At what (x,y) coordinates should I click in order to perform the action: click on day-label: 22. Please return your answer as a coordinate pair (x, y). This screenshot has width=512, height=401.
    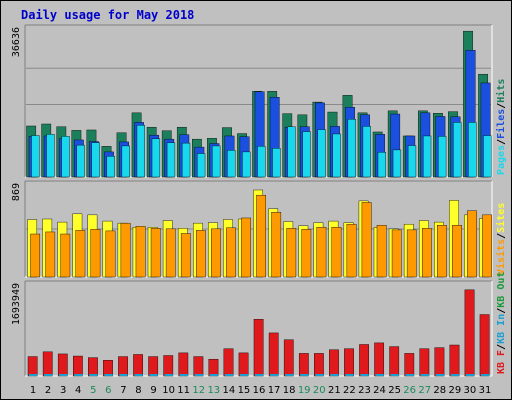
    Looking at the image, I should click on (349, 390).